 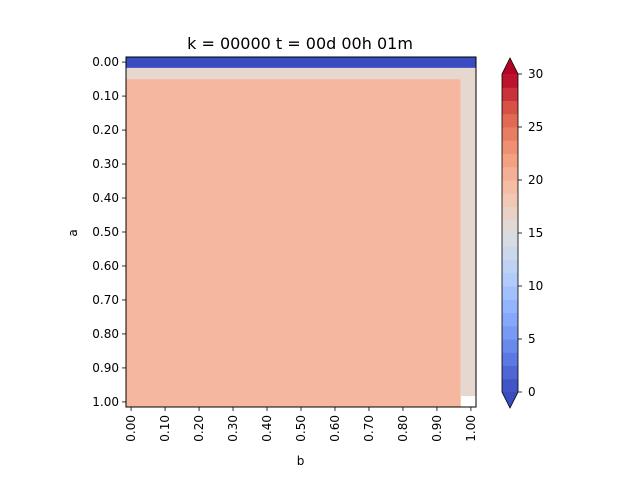 What do you see at coordinates (300, 43) in the screenshot?
I see `chart-title: k = 00000 t = 00d 00h 01m` at bounding box center [300, 43].